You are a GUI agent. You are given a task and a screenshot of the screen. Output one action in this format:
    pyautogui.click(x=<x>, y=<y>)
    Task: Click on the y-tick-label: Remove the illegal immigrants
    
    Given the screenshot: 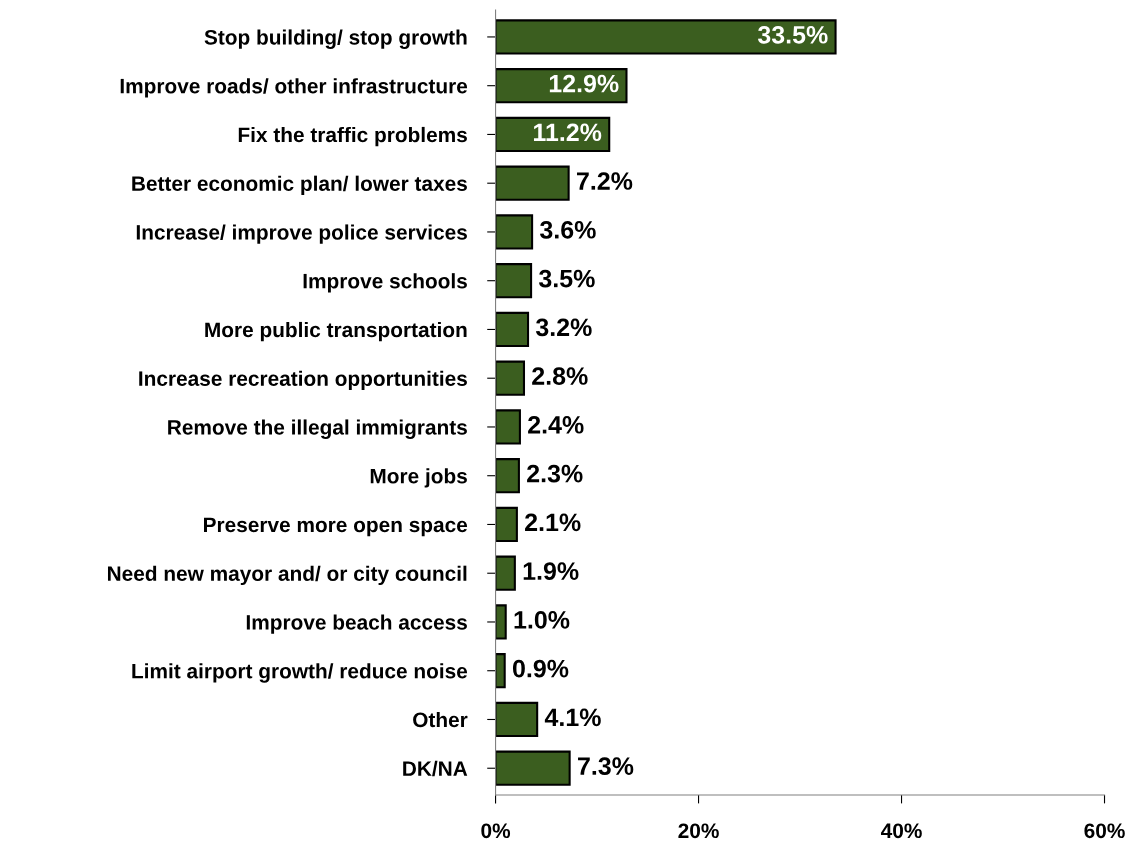 What is the action you would take?
    pyautogui.click(x=317, y=429)
    